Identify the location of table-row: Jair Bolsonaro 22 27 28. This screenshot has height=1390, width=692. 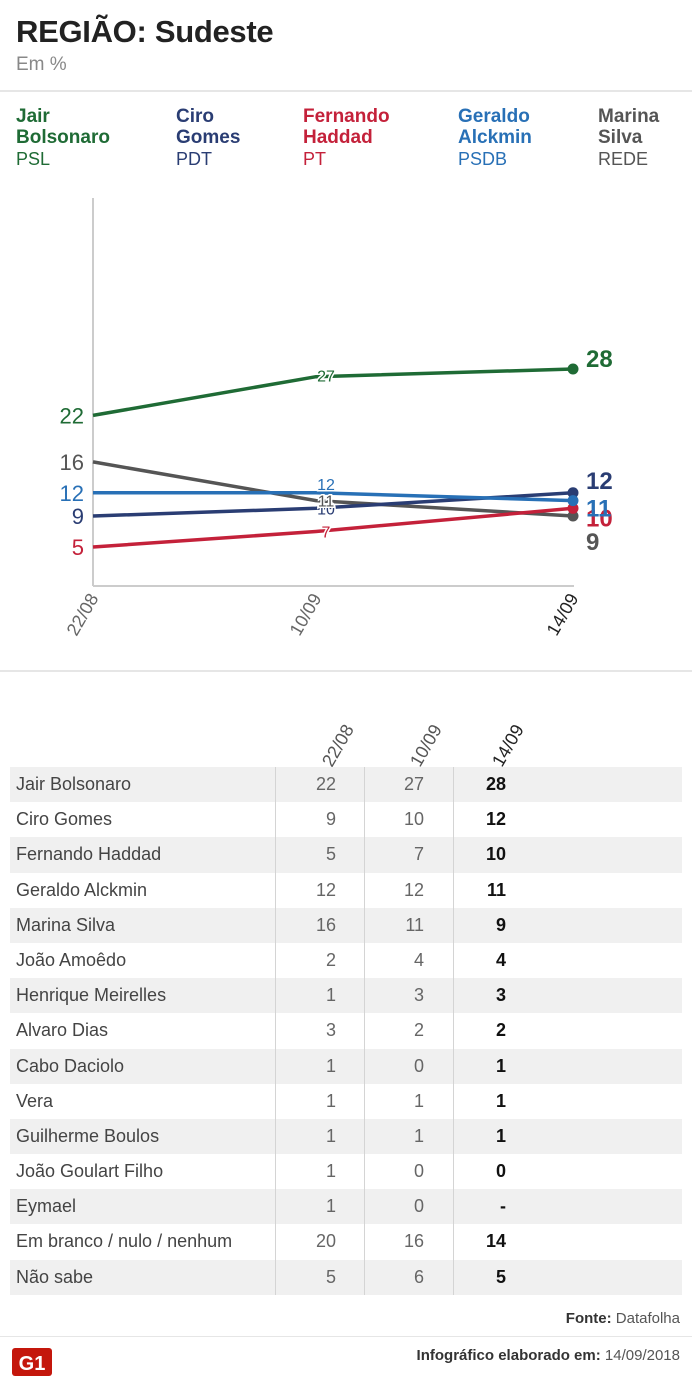
(346, 785).